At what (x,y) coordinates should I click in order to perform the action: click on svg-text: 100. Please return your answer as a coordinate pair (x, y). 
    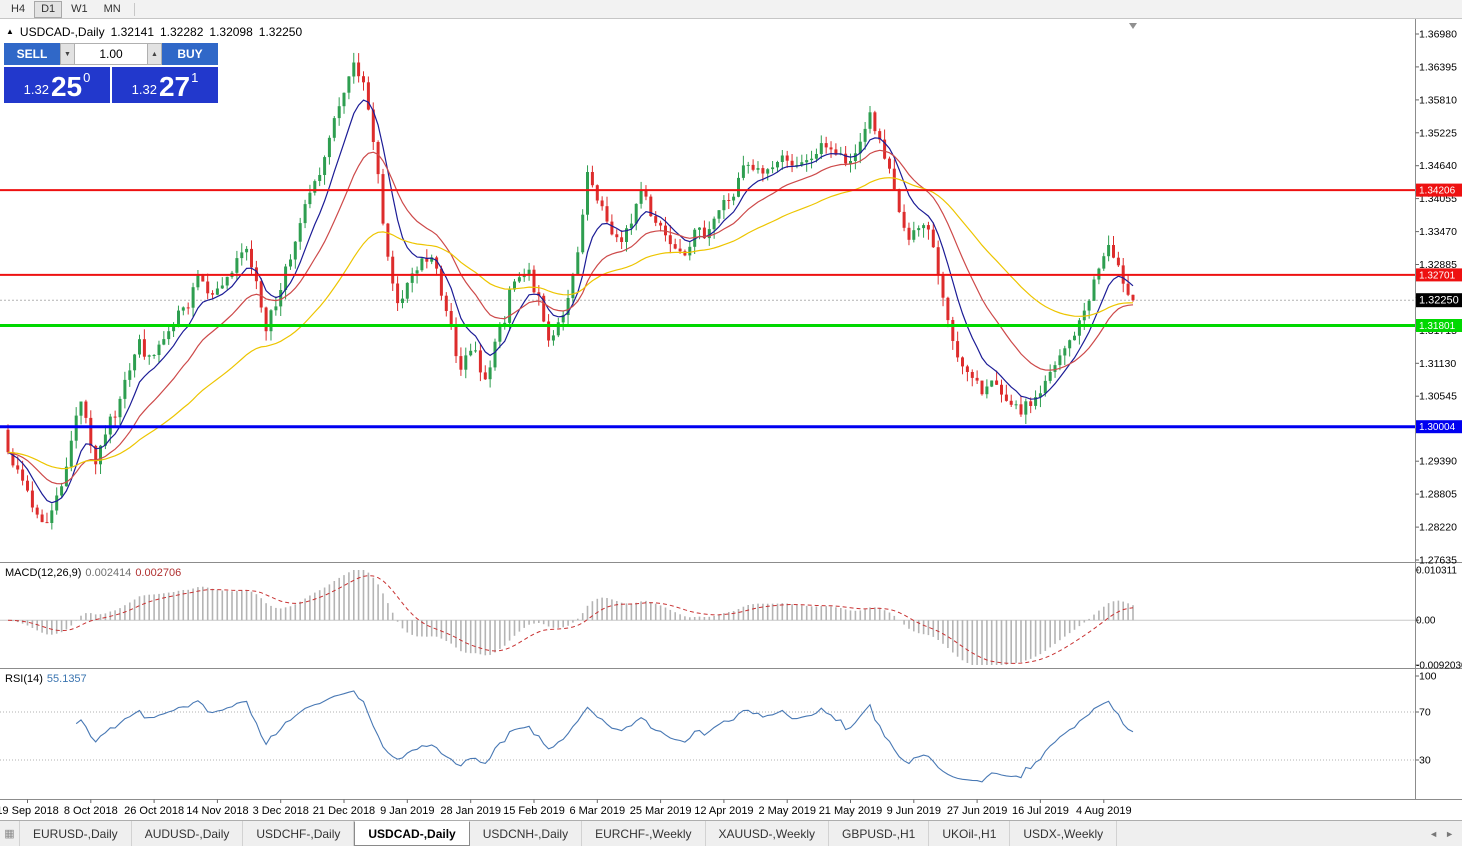
    Looking at the image, I should click on (1428, 677).